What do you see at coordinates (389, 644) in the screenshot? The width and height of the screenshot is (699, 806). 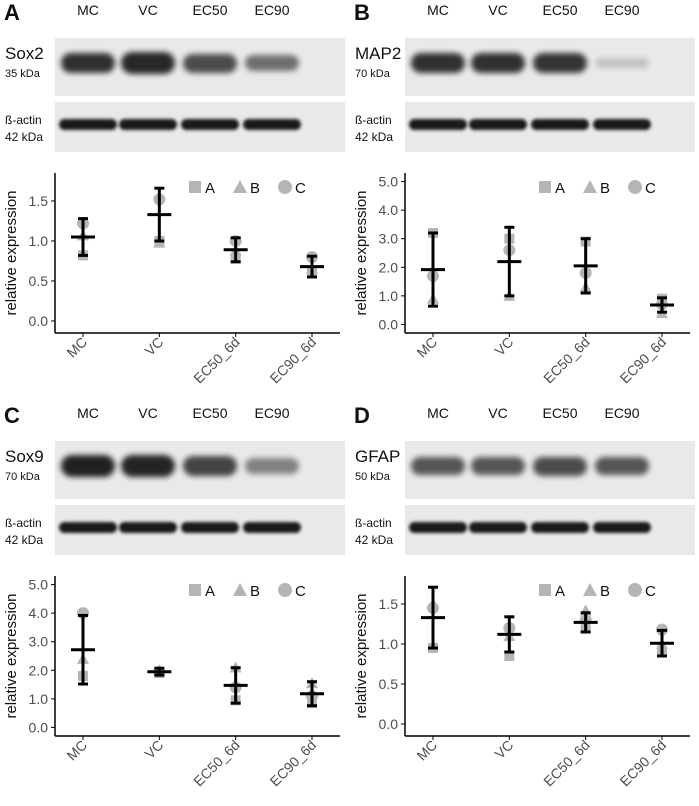 I see `y-tick-label: 1.0` at bounding box center [389, 644].